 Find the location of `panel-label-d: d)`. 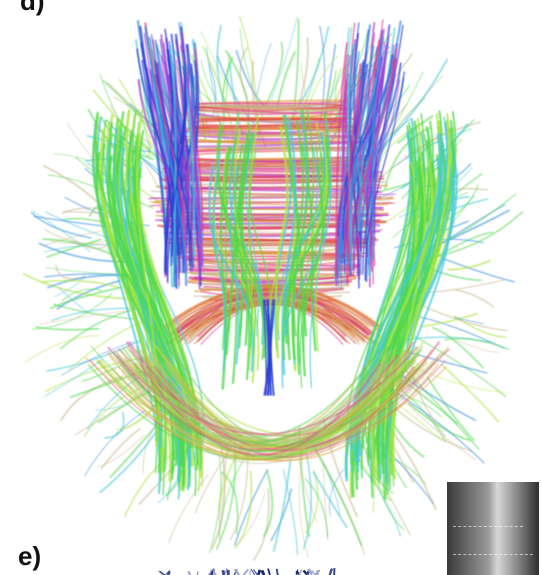

panel-label-d: d) is located at coordinates (32, 8).